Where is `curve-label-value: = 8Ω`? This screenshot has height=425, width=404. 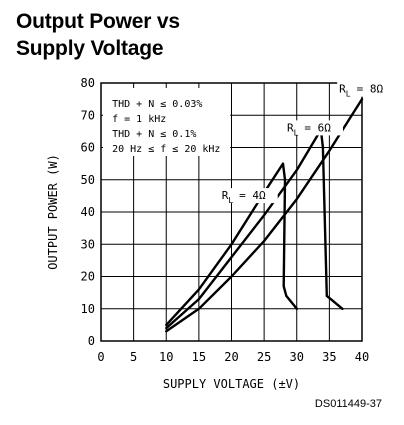
curve-label-value: = 8Ω is located at coordinates (370, 89).